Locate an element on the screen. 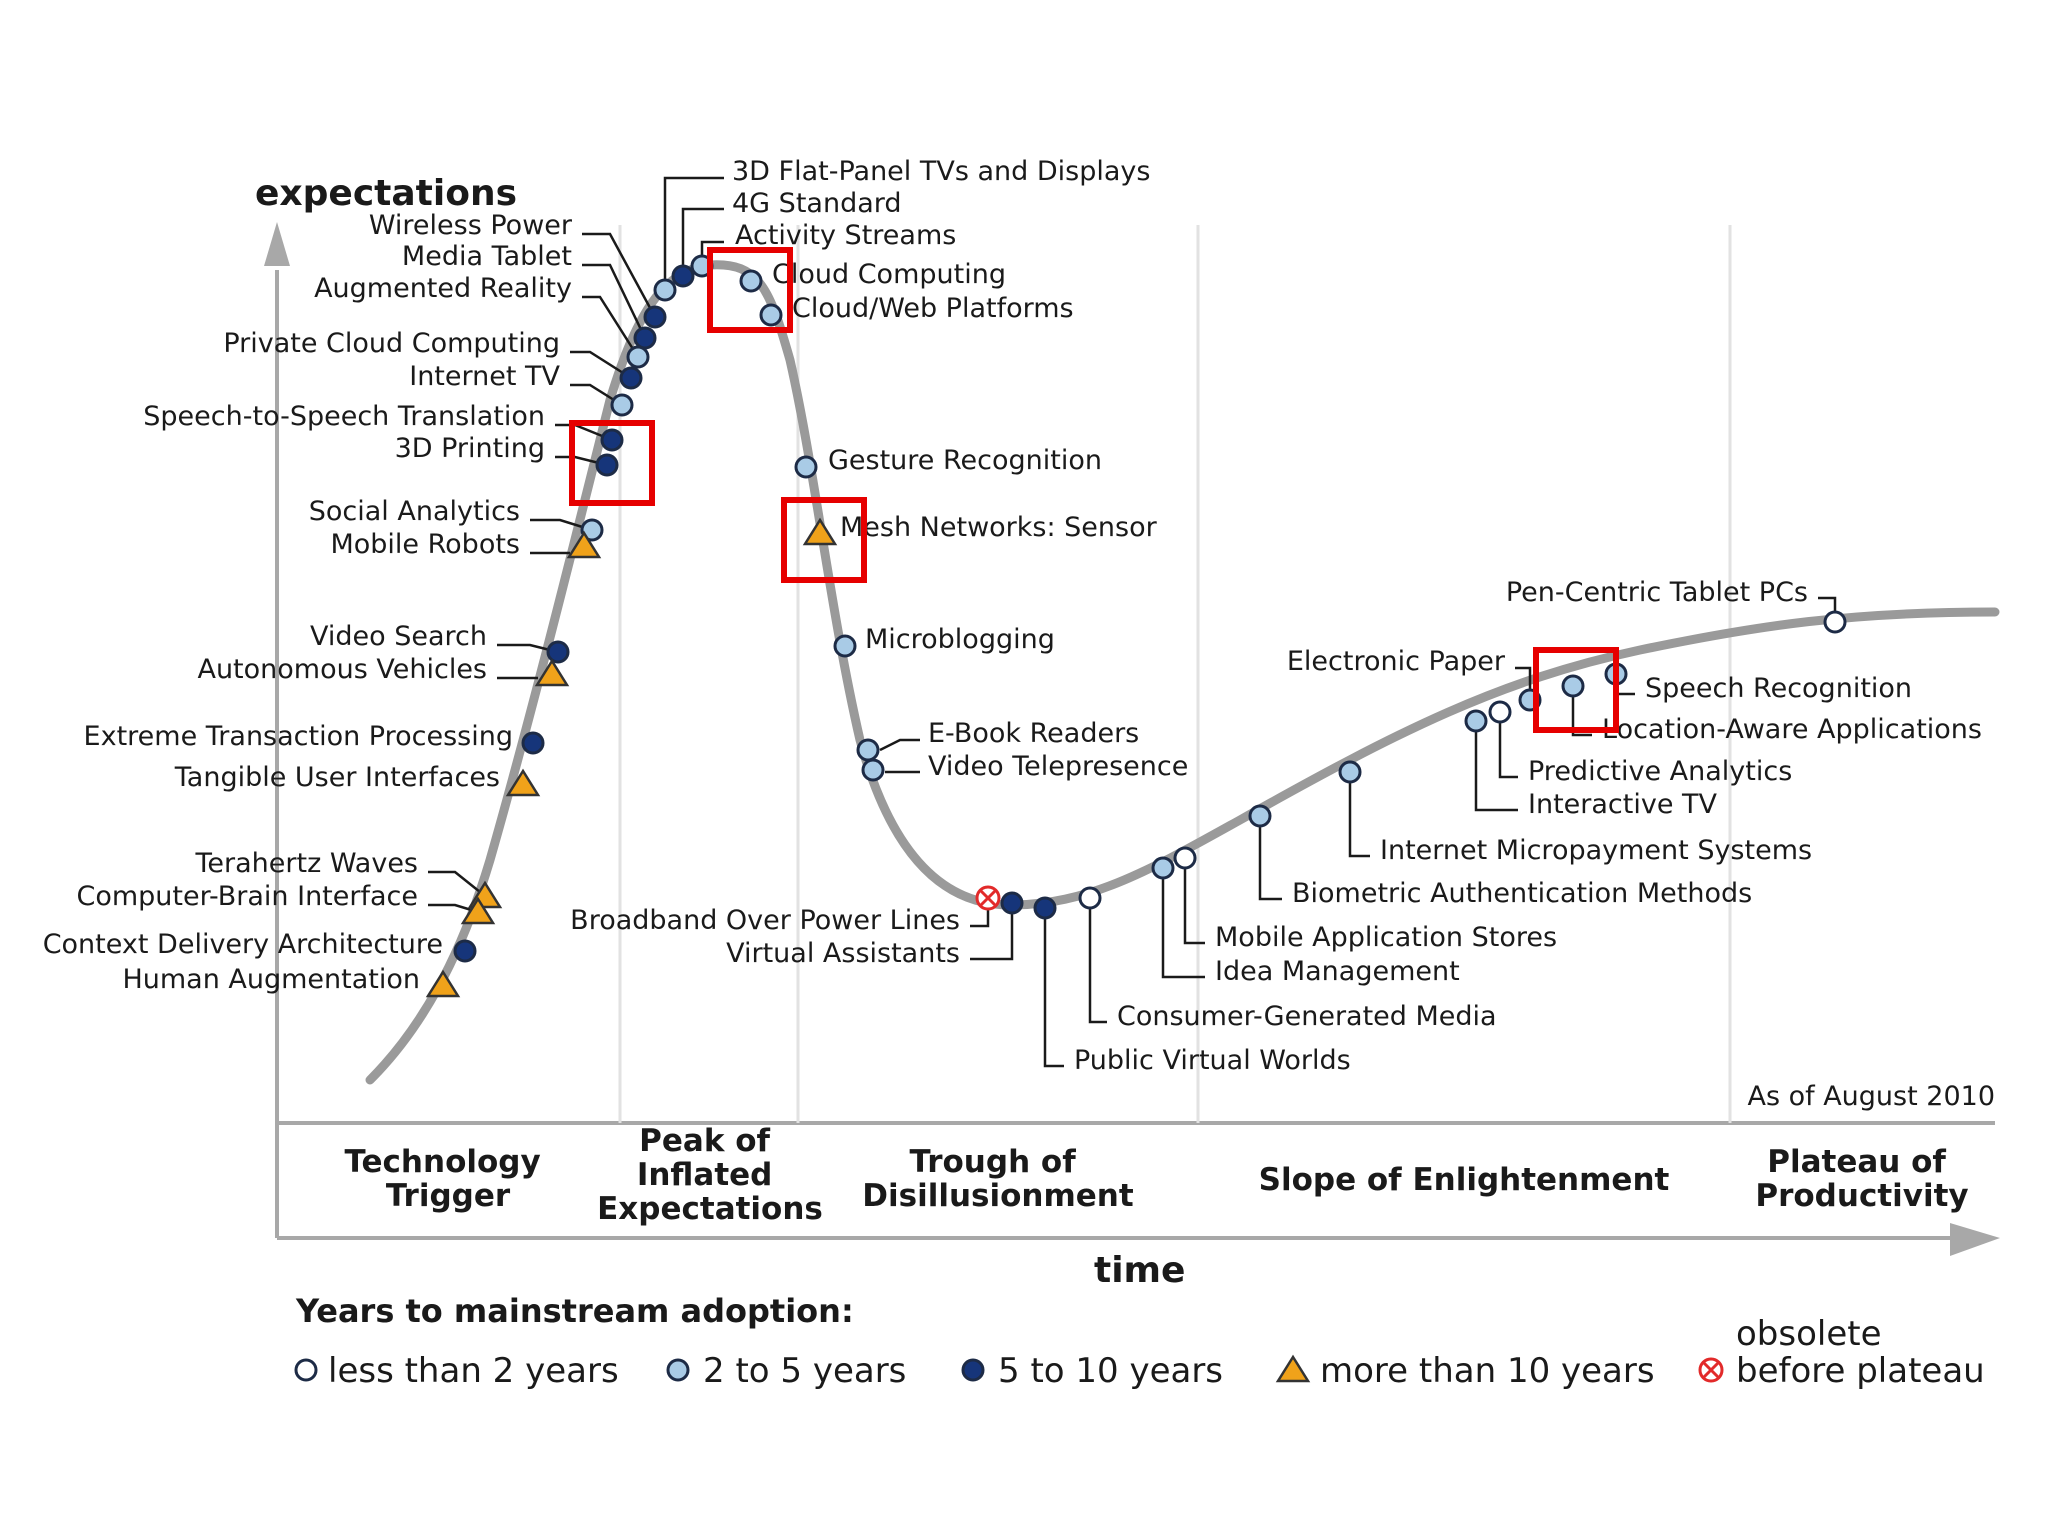 The height and width of the screenshot is (1536, 2048). phase-peak-of-inflated-expectations: Peak of Inflated Expectations is located at coordinates (710, 1175).